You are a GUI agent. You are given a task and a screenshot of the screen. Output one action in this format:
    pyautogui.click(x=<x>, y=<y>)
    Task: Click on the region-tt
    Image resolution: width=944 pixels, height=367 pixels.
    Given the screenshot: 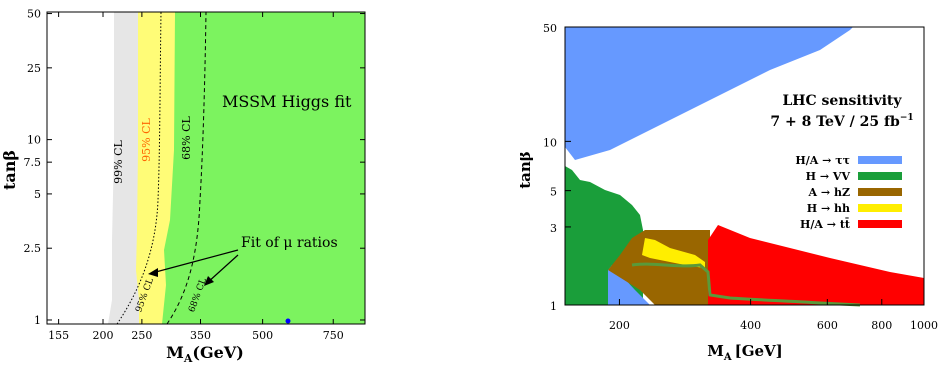 What is the action you would take?
    pyautogui.click(x=816, y=265)
    